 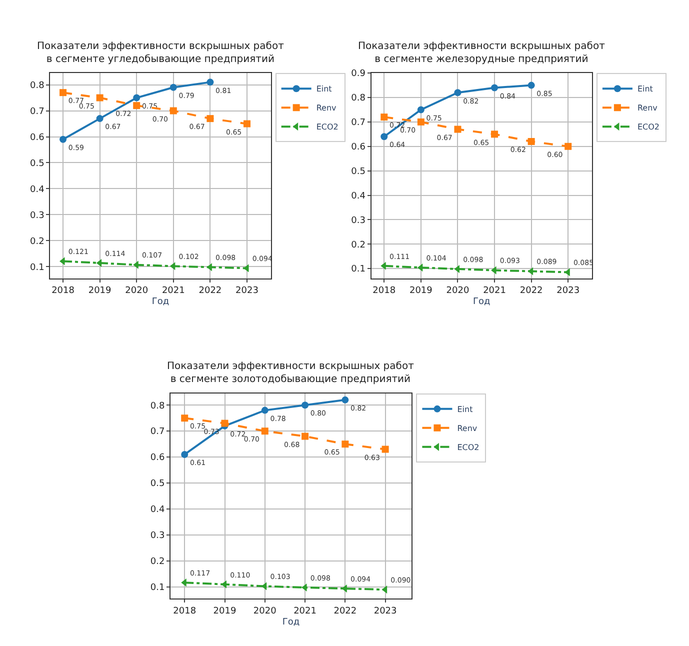 I want to click on y-tick-label: 0.9, so click(x=358, y=74).